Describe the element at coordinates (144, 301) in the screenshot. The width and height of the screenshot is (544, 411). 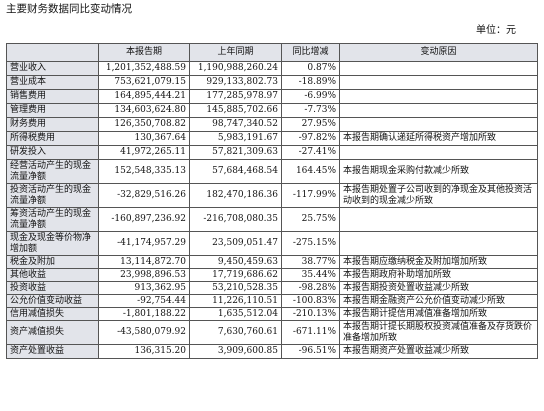
I see `row-current-value: -92,754.44` at that location.